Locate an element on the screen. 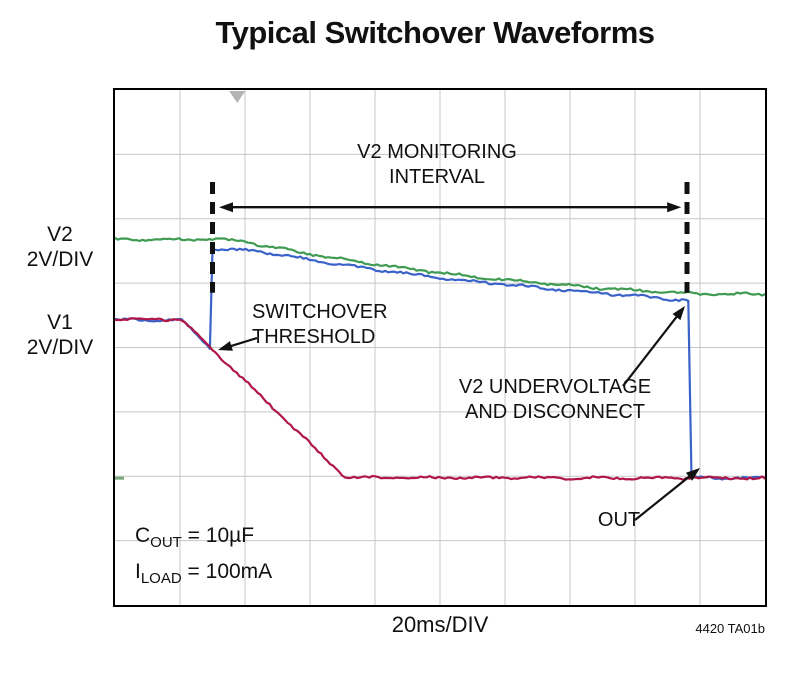 This screenshot has width=797, height=677. v2-label-name: V2 is located at coordinates (60, 234).